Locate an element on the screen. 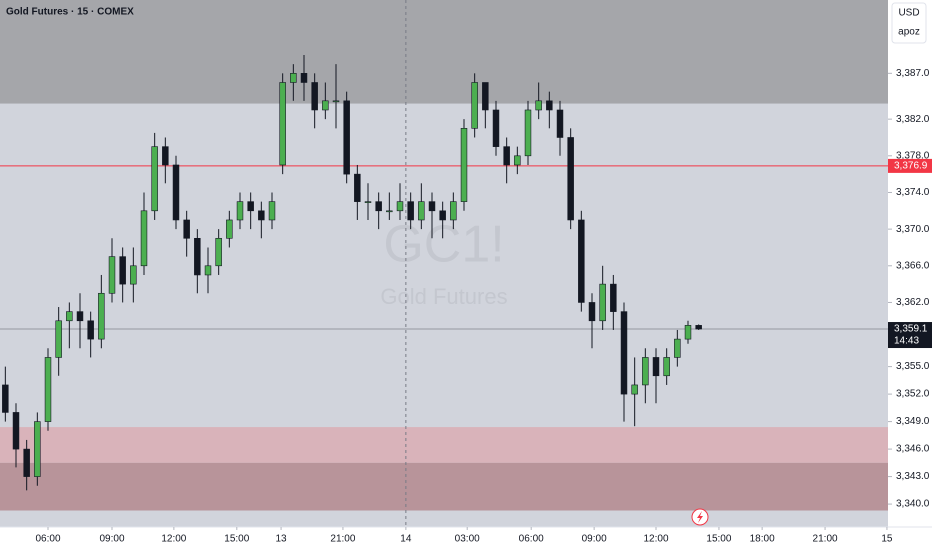 The image size is (932, 550). y-tick-label: 3,366.0 is located at coordinates (913, 265).